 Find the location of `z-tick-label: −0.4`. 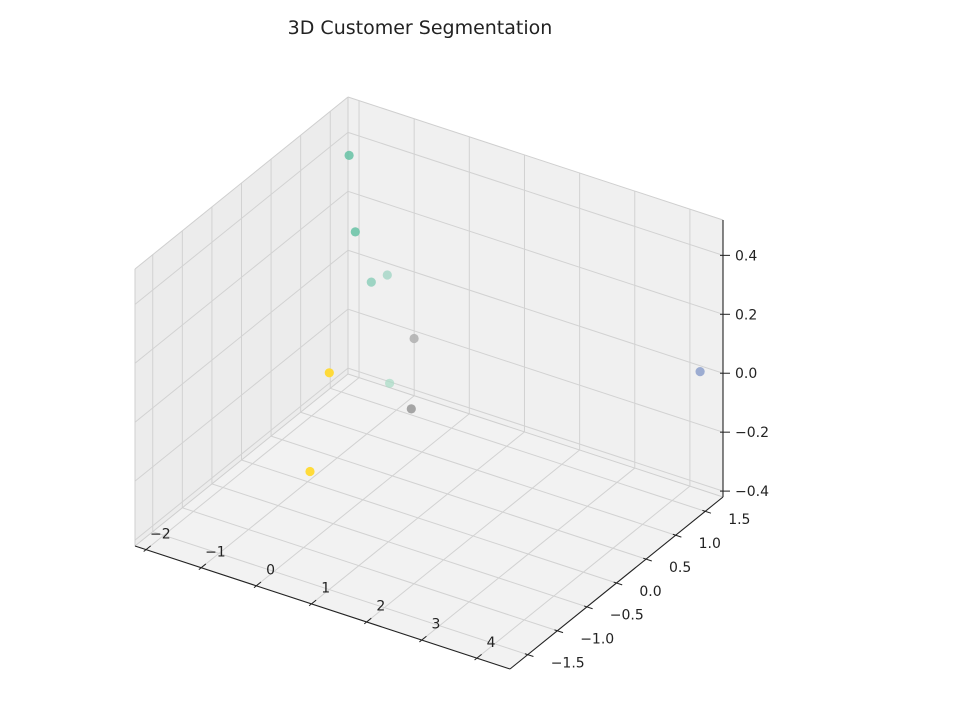

z-tick-label: −0.4 is located at coordinates (752, 492).